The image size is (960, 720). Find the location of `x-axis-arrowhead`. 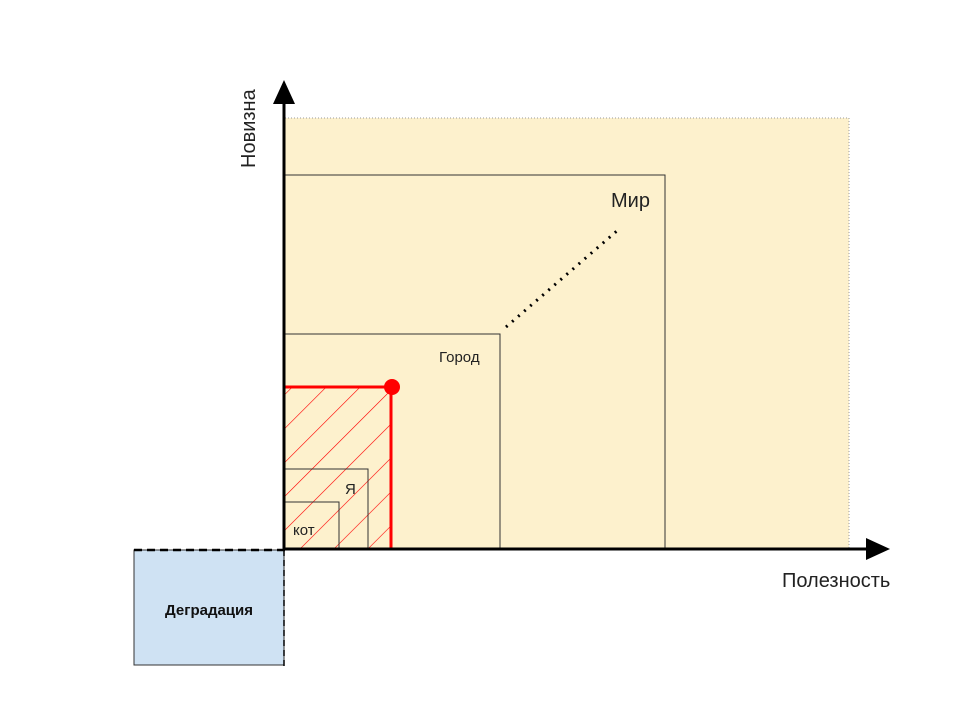

x-axis-arrowhead is located at coordinates (878, 549).